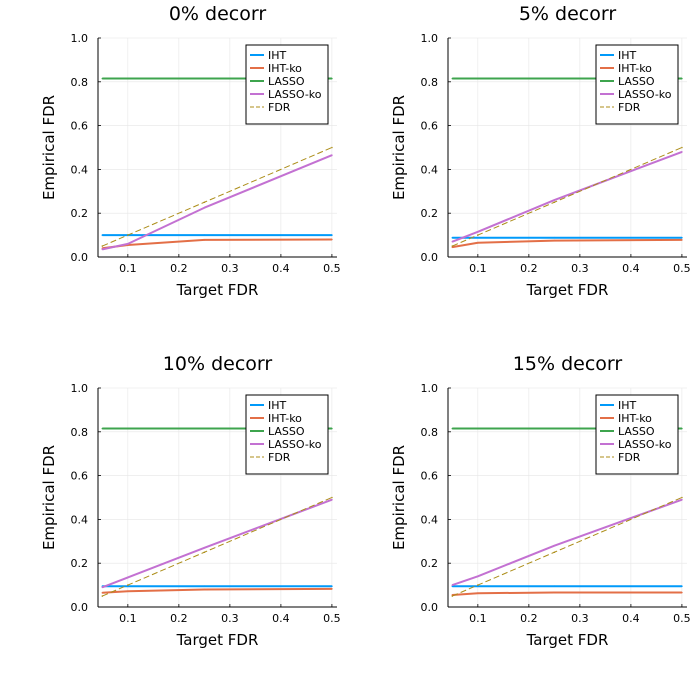 The width and height of the screenshot is (699, 700). I want to click on x-tick-label: 0.2, so click(179, 268).